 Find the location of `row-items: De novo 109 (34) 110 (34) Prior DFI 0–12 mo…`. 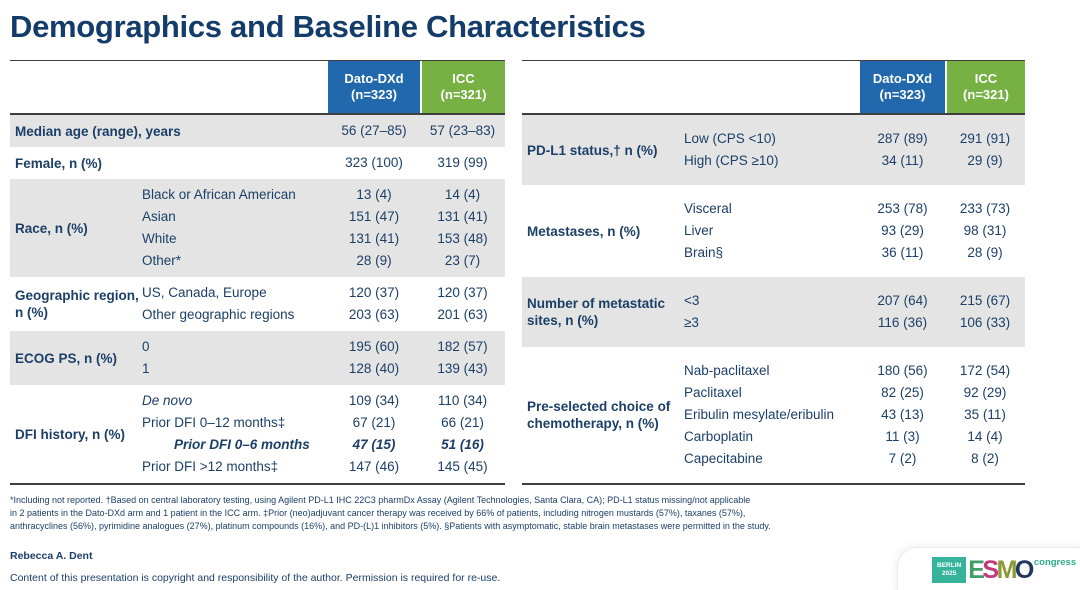

row-items: De novo 109 (34) 110 (34) Prior DFI 0–12 mo… is located at coordinates (323, 434).